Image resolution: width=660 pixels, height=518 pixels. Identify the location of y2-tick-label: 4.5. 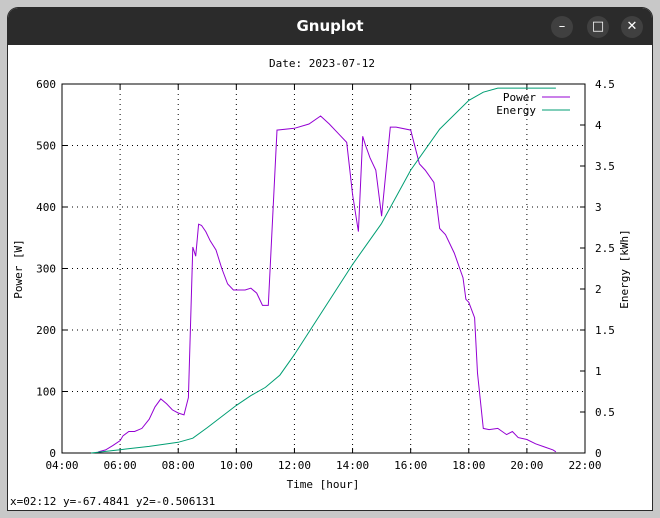
(605, 84).